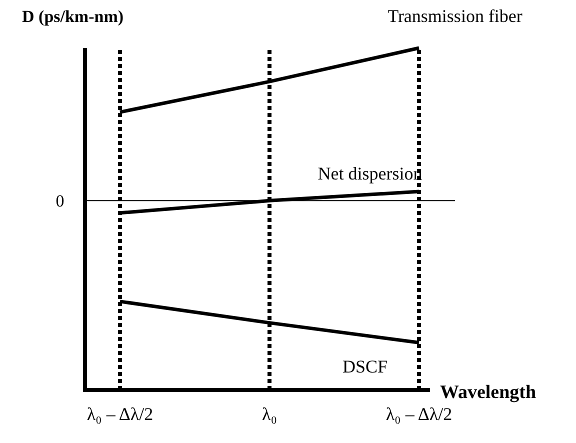  What do you see at coordinates (370, 174) in the screenshot?
I see `series-label: Net dispersion` at bounding box center [370, 174].